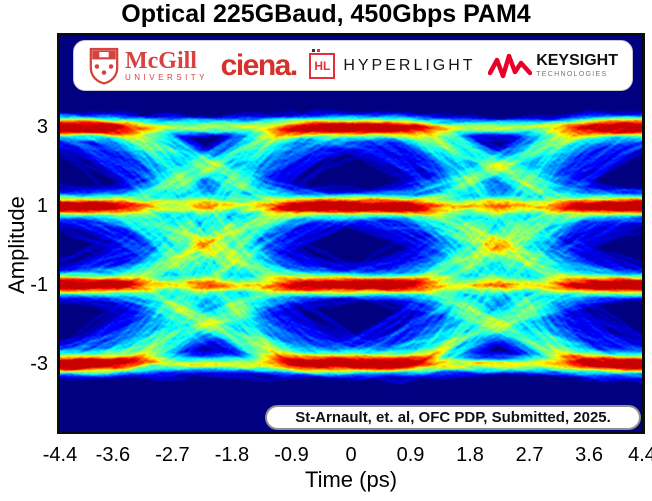 Image resolution: width=652 pixels, height=501 pixels. I want to click on keysight-zigzag-icon, so click(510, 65).